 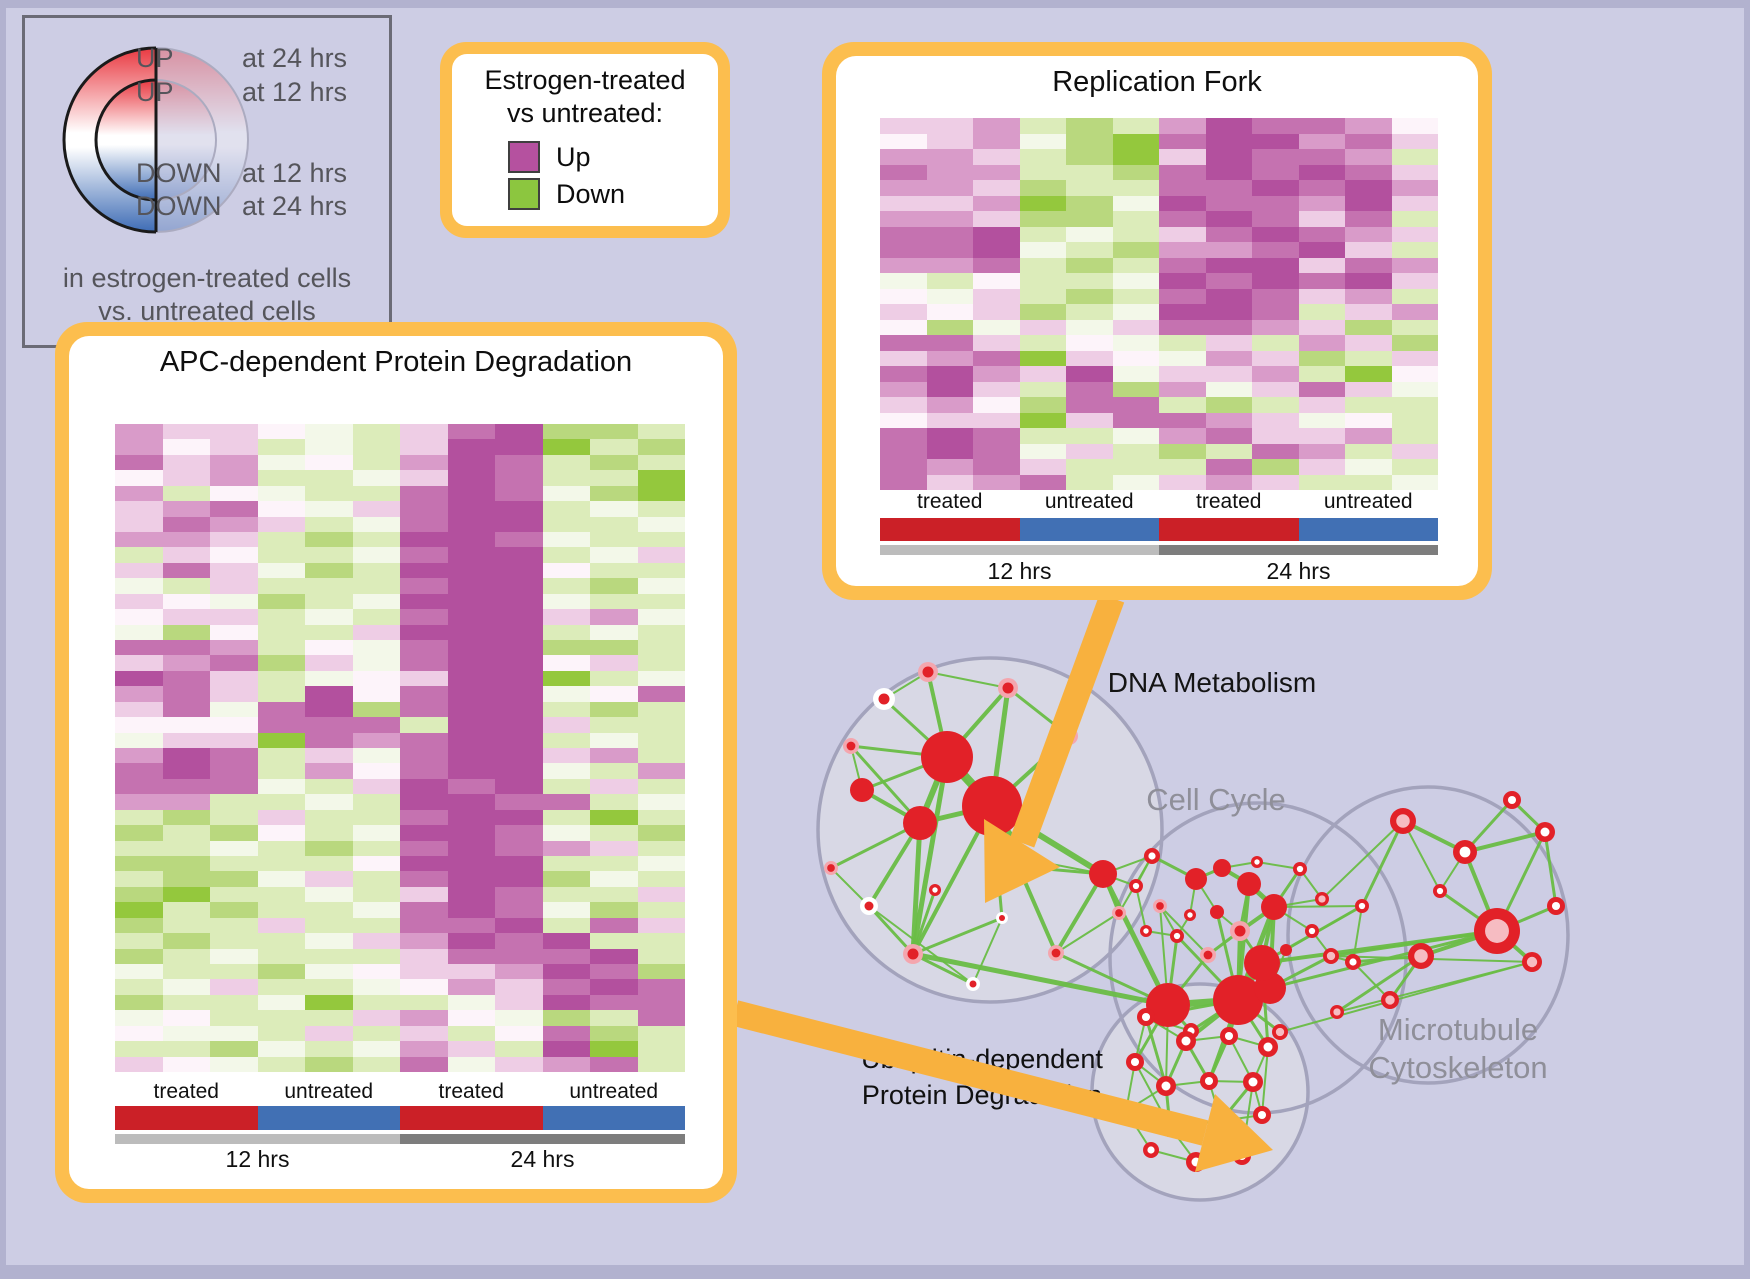 I want to click on replication-fork-group-labels: treated untreated treated untreated, so click(x=1159, y=503).